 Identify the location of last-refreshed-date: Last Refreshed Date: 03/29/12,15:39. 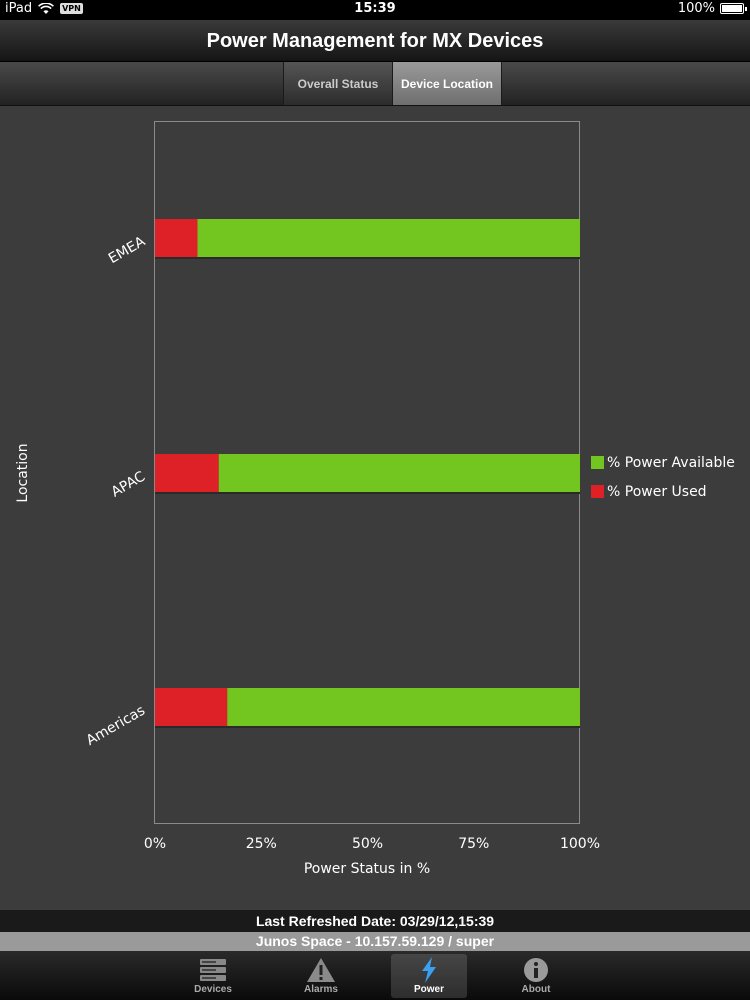
(375, 921).